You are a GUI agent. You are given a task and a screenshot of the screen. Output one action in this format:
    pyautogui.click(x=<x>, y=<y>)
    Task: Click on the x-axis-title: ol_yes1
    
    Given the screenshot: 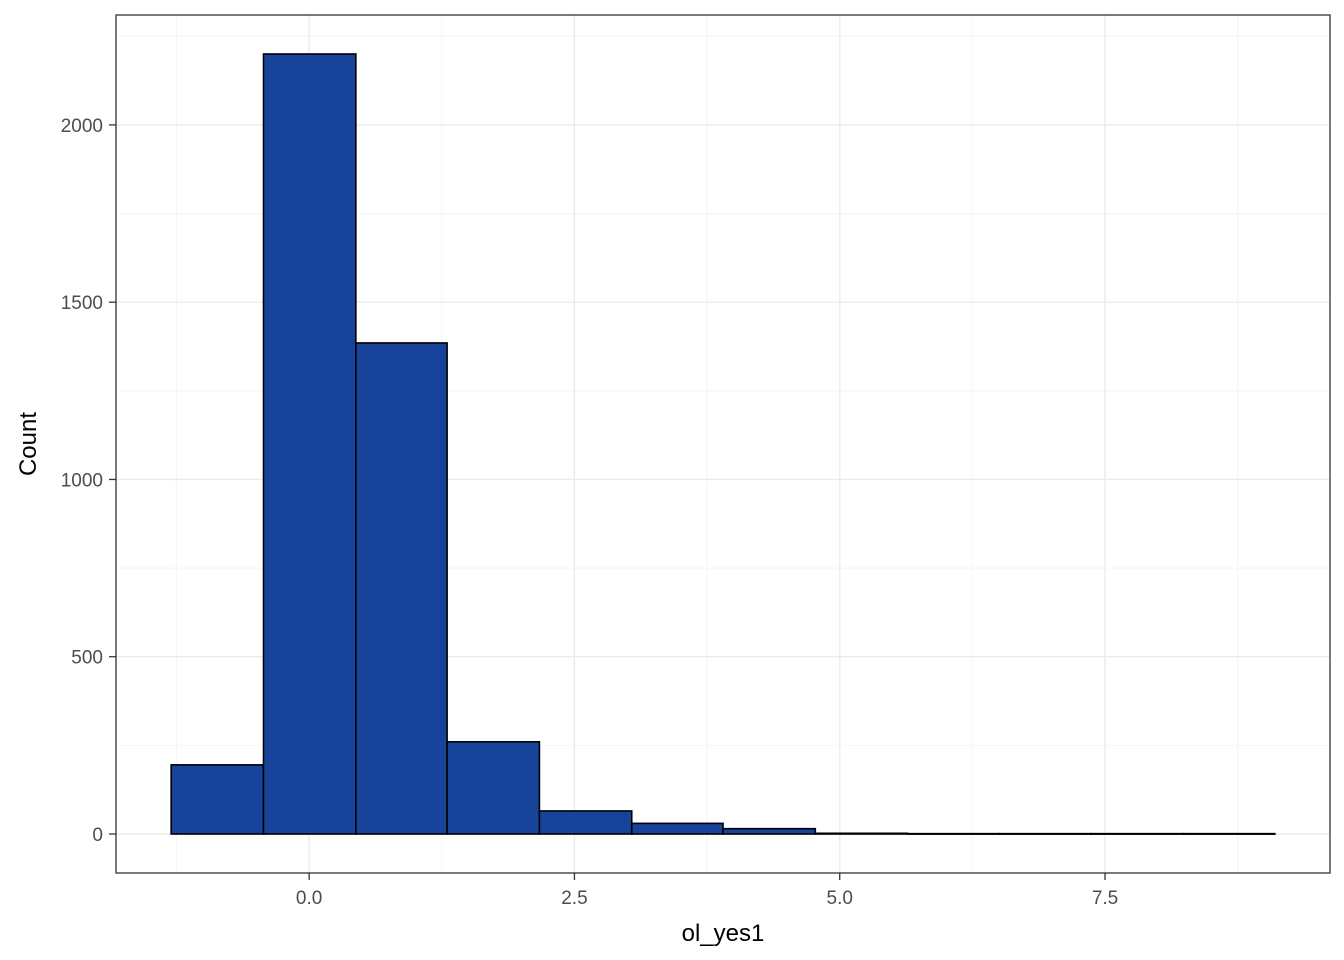 What is the action you would take?
    pyautogui.click(x=723, y=933)
    